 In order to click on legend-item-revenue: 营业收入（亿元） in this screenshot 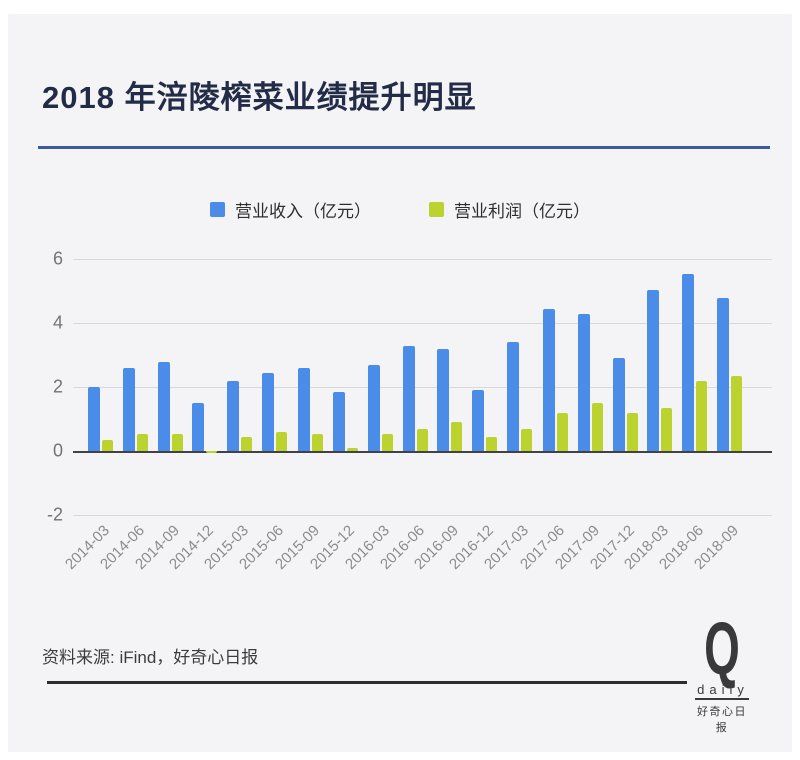, I will do `click(290, 209)`.